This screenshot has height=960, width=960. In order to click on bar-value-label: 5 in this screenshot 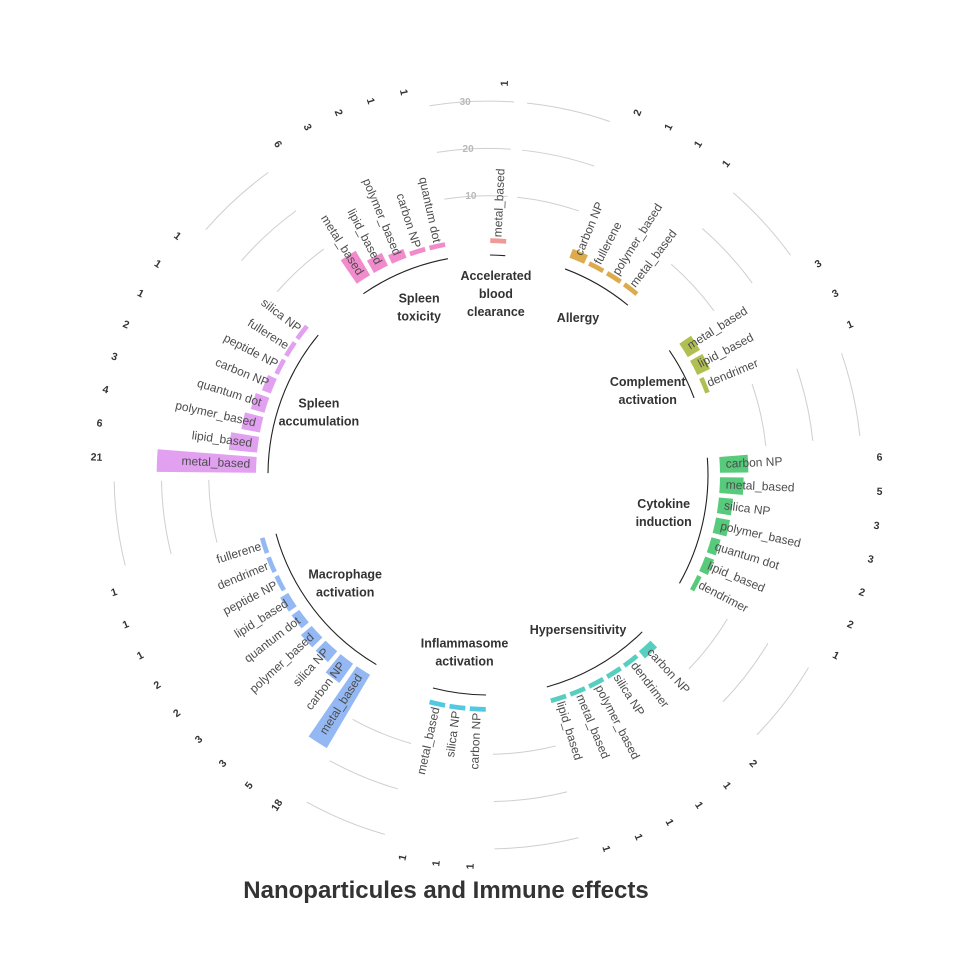, I will do `click(249, 786)`.